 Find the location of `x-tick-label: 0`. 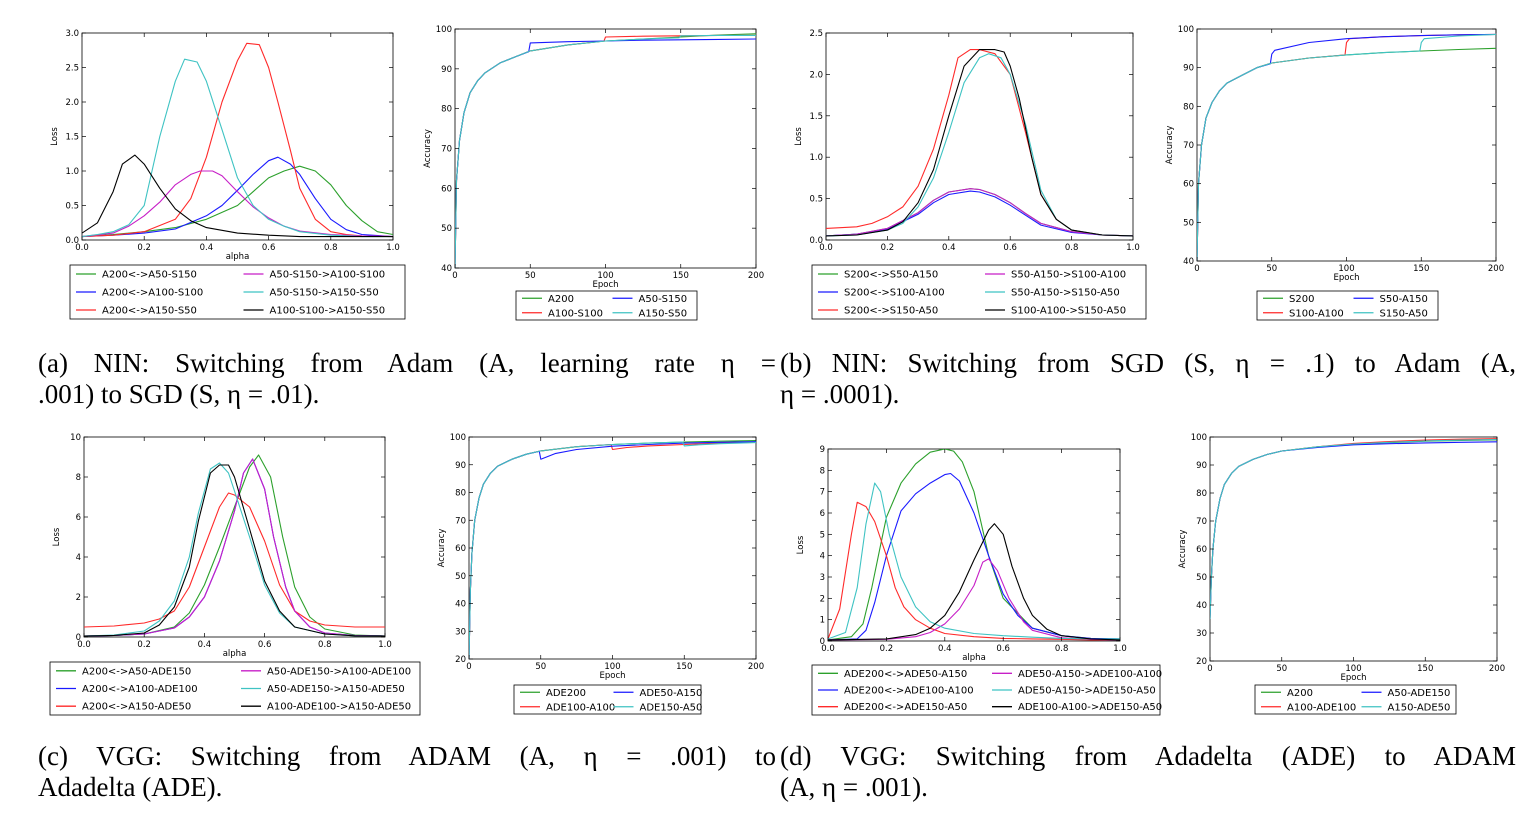

x-tick-label: 0 is located at coordinates (468, 667).